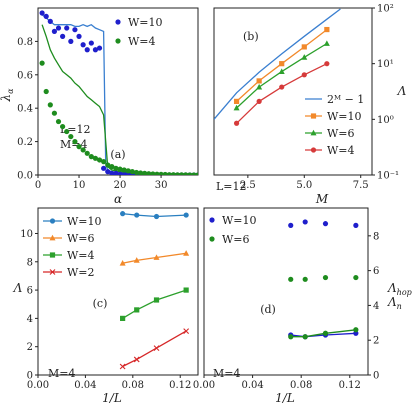 The width and height of the screenshot is (415, 405). Describe the element at coordinates (239, 220) in the screenshot. I see `panel-d-legend-label: W=10` at that location.